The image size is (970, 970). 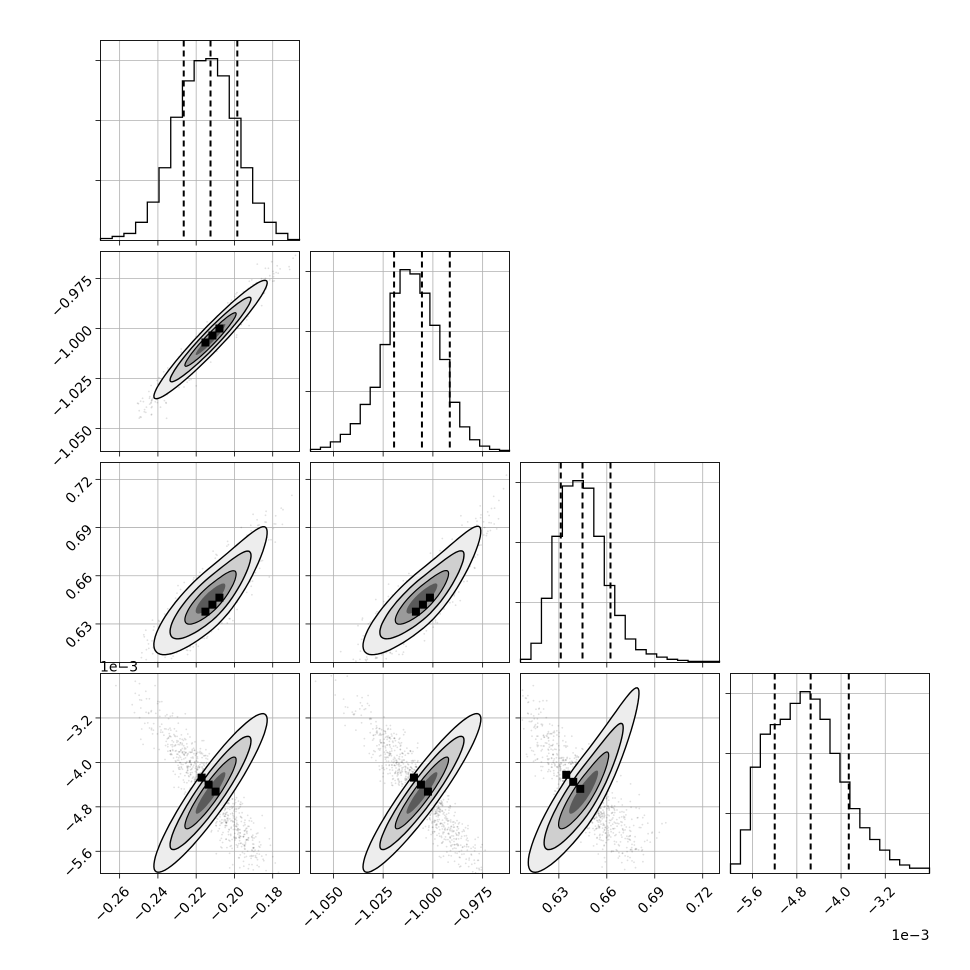 I want to click on x-tick-label: 0.63, so click(x=555, y=900).